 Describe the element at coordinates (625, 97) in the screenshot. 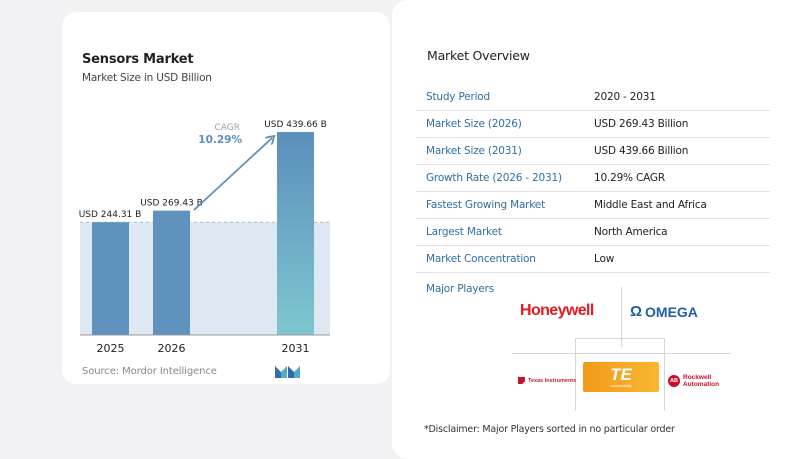

I see `overview-row-value: 2020 - 2031` at that location.